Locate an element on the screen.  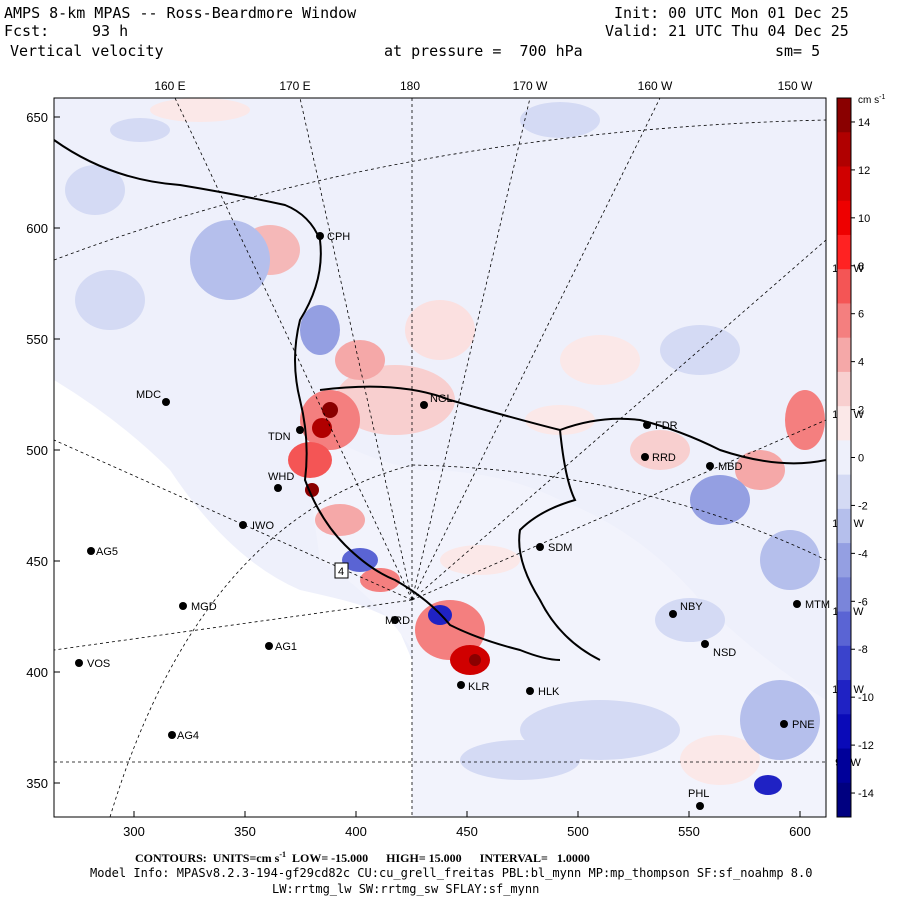
x-tick-label: 400 is located at coordinates (356, 831).